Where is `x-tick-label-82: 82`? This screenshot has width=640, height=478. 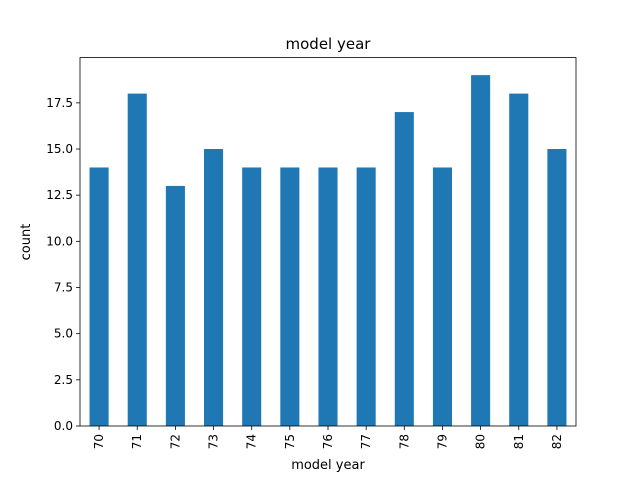
x-tick-label-82: 82 is located at coordinates (557, 441).